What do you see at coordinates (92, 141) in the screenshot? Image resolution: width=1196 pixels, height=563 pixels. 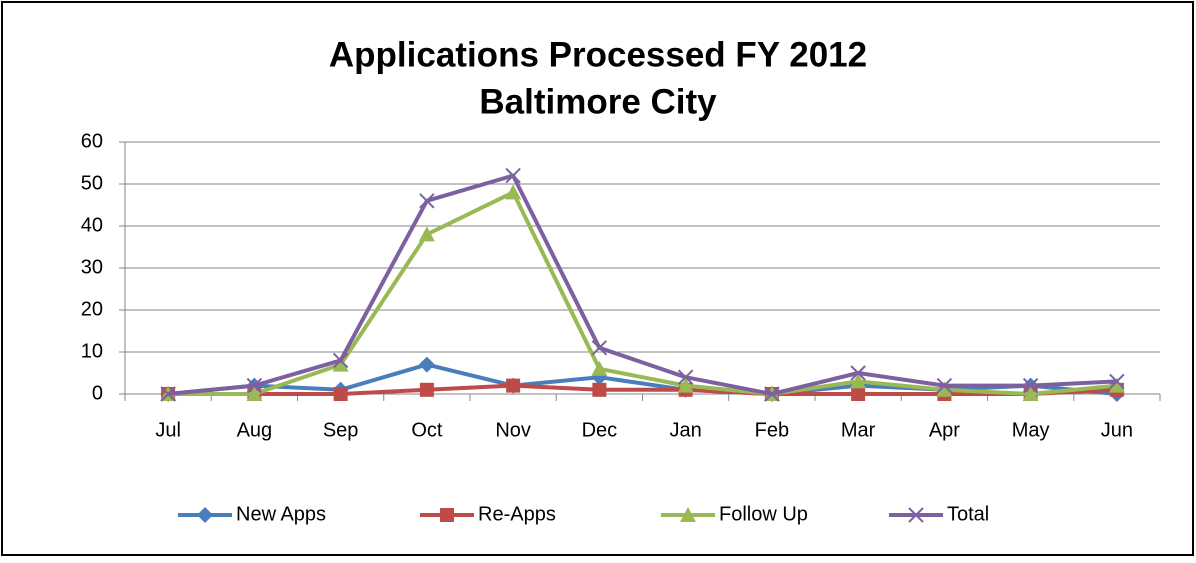 I see `y-tick-label: 60` at bounding box center [92, 141].